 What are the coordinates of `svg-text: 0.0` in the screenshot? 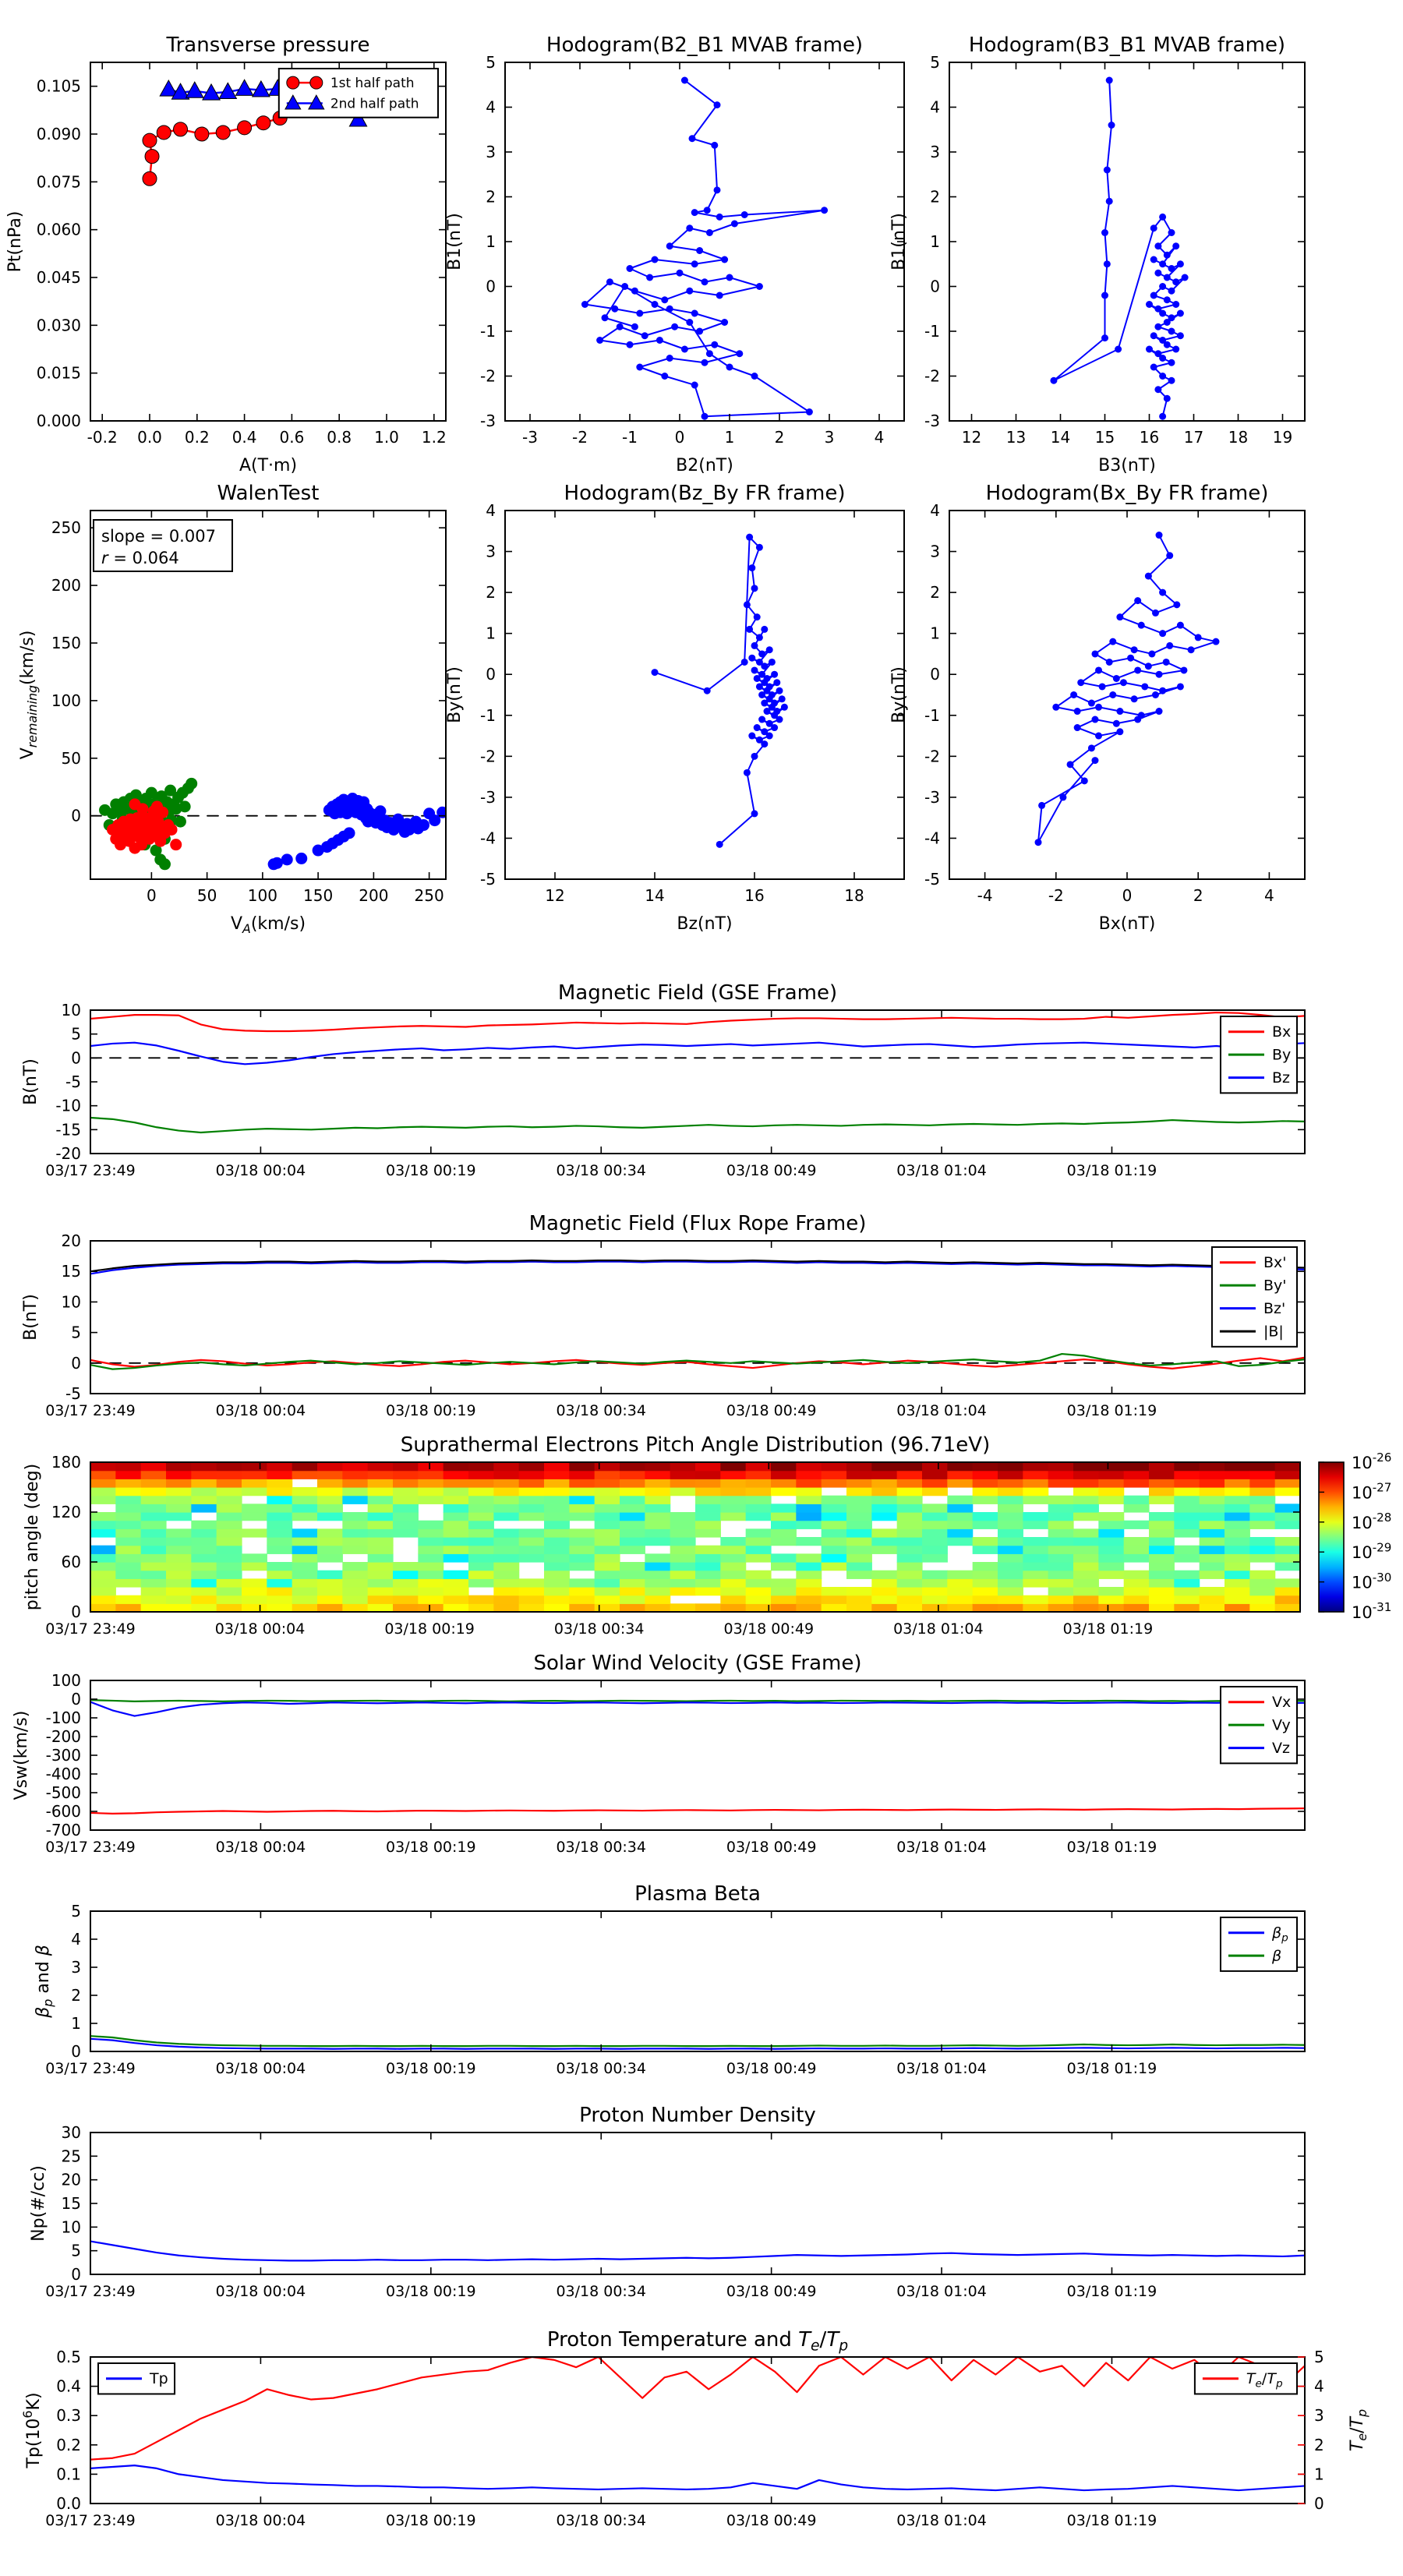 It's located at (68, 2503).